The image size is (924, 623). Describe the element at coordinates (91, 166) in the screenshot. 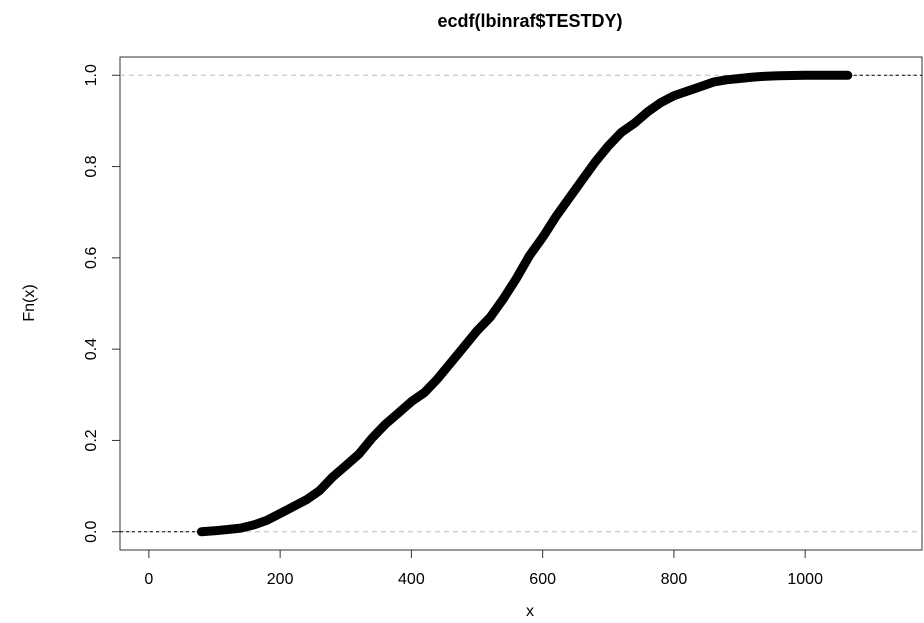

I see `y-tick-label: 0.8` at that location.